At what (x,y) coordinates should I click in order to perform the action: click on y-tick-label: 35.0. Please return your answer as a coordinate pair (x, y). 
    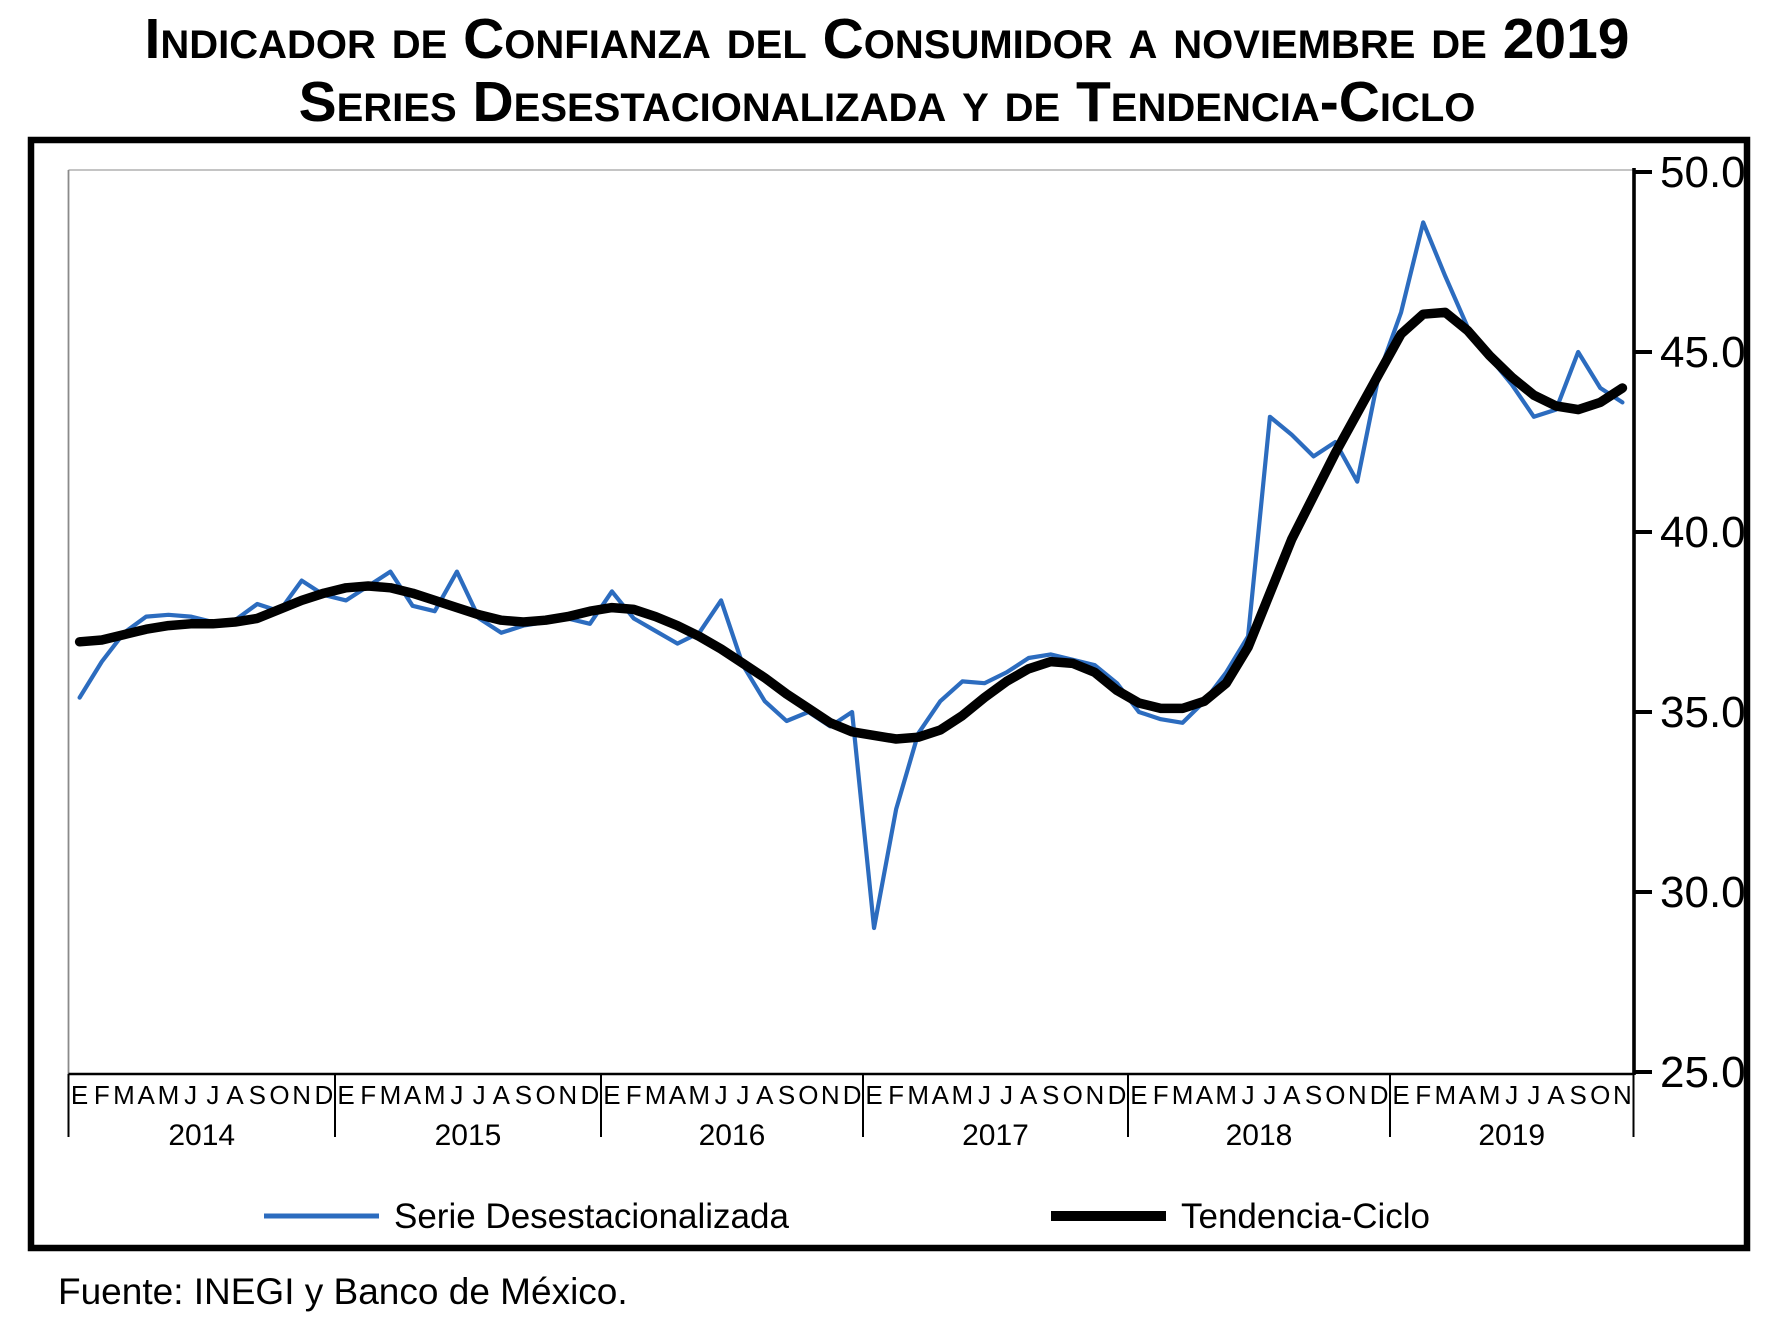
    Looking at the image, I should click on (1703, 712).